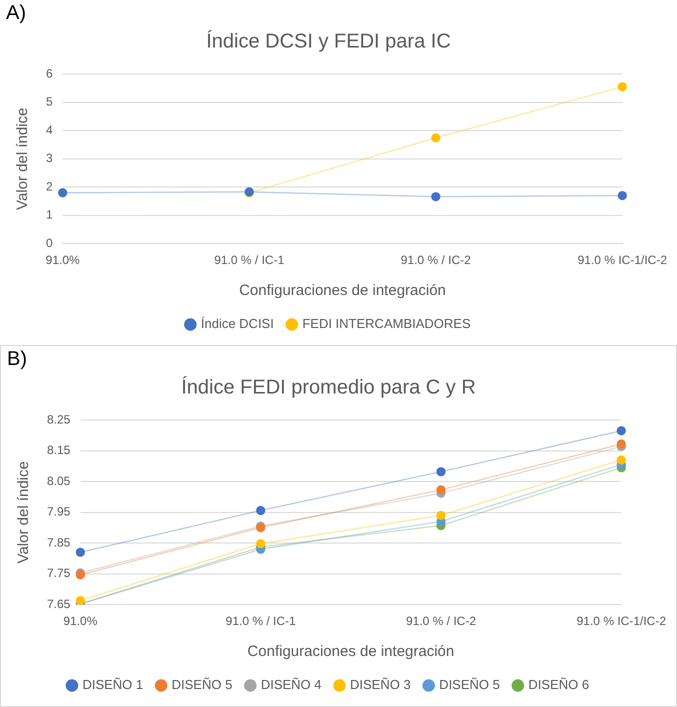 The width and height of the screenshot is (677, 707). Describe the element at coordinates (113, 684) in the screenshot. I see `legend-label: DISEÑO 1` at that location.